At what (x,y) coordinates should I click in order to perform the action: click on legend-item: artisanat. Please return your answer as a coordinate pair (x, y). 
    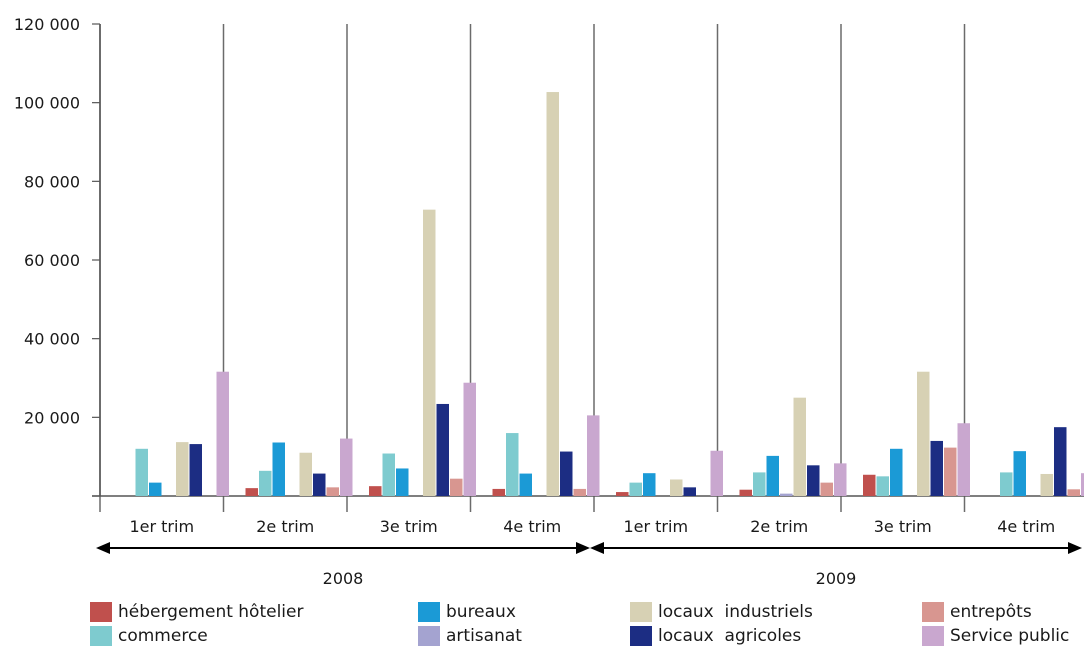
    Looking at the image, I should click on (470, 636).